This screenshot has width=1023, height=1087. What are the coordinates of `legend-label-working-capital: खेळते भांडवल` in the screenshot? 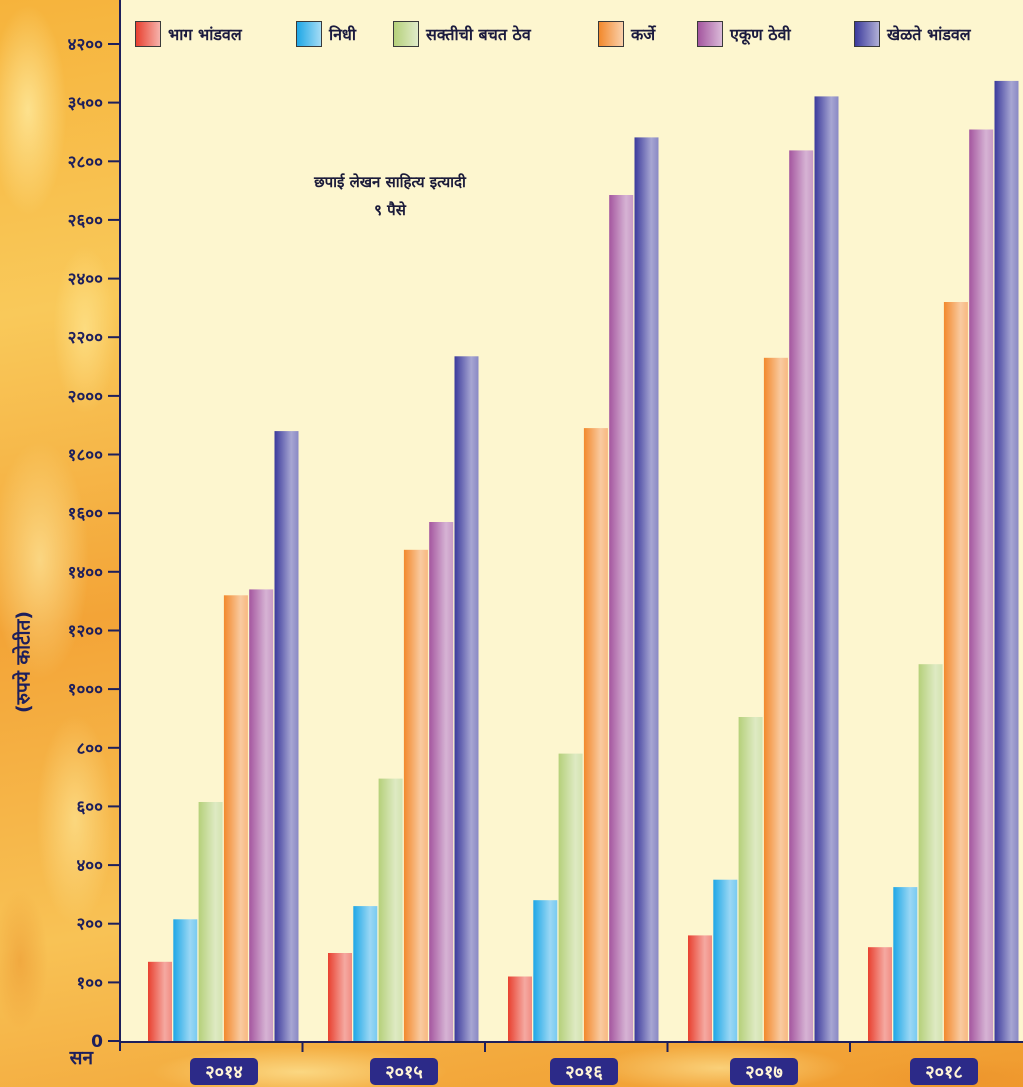 It's located at (929, 34).